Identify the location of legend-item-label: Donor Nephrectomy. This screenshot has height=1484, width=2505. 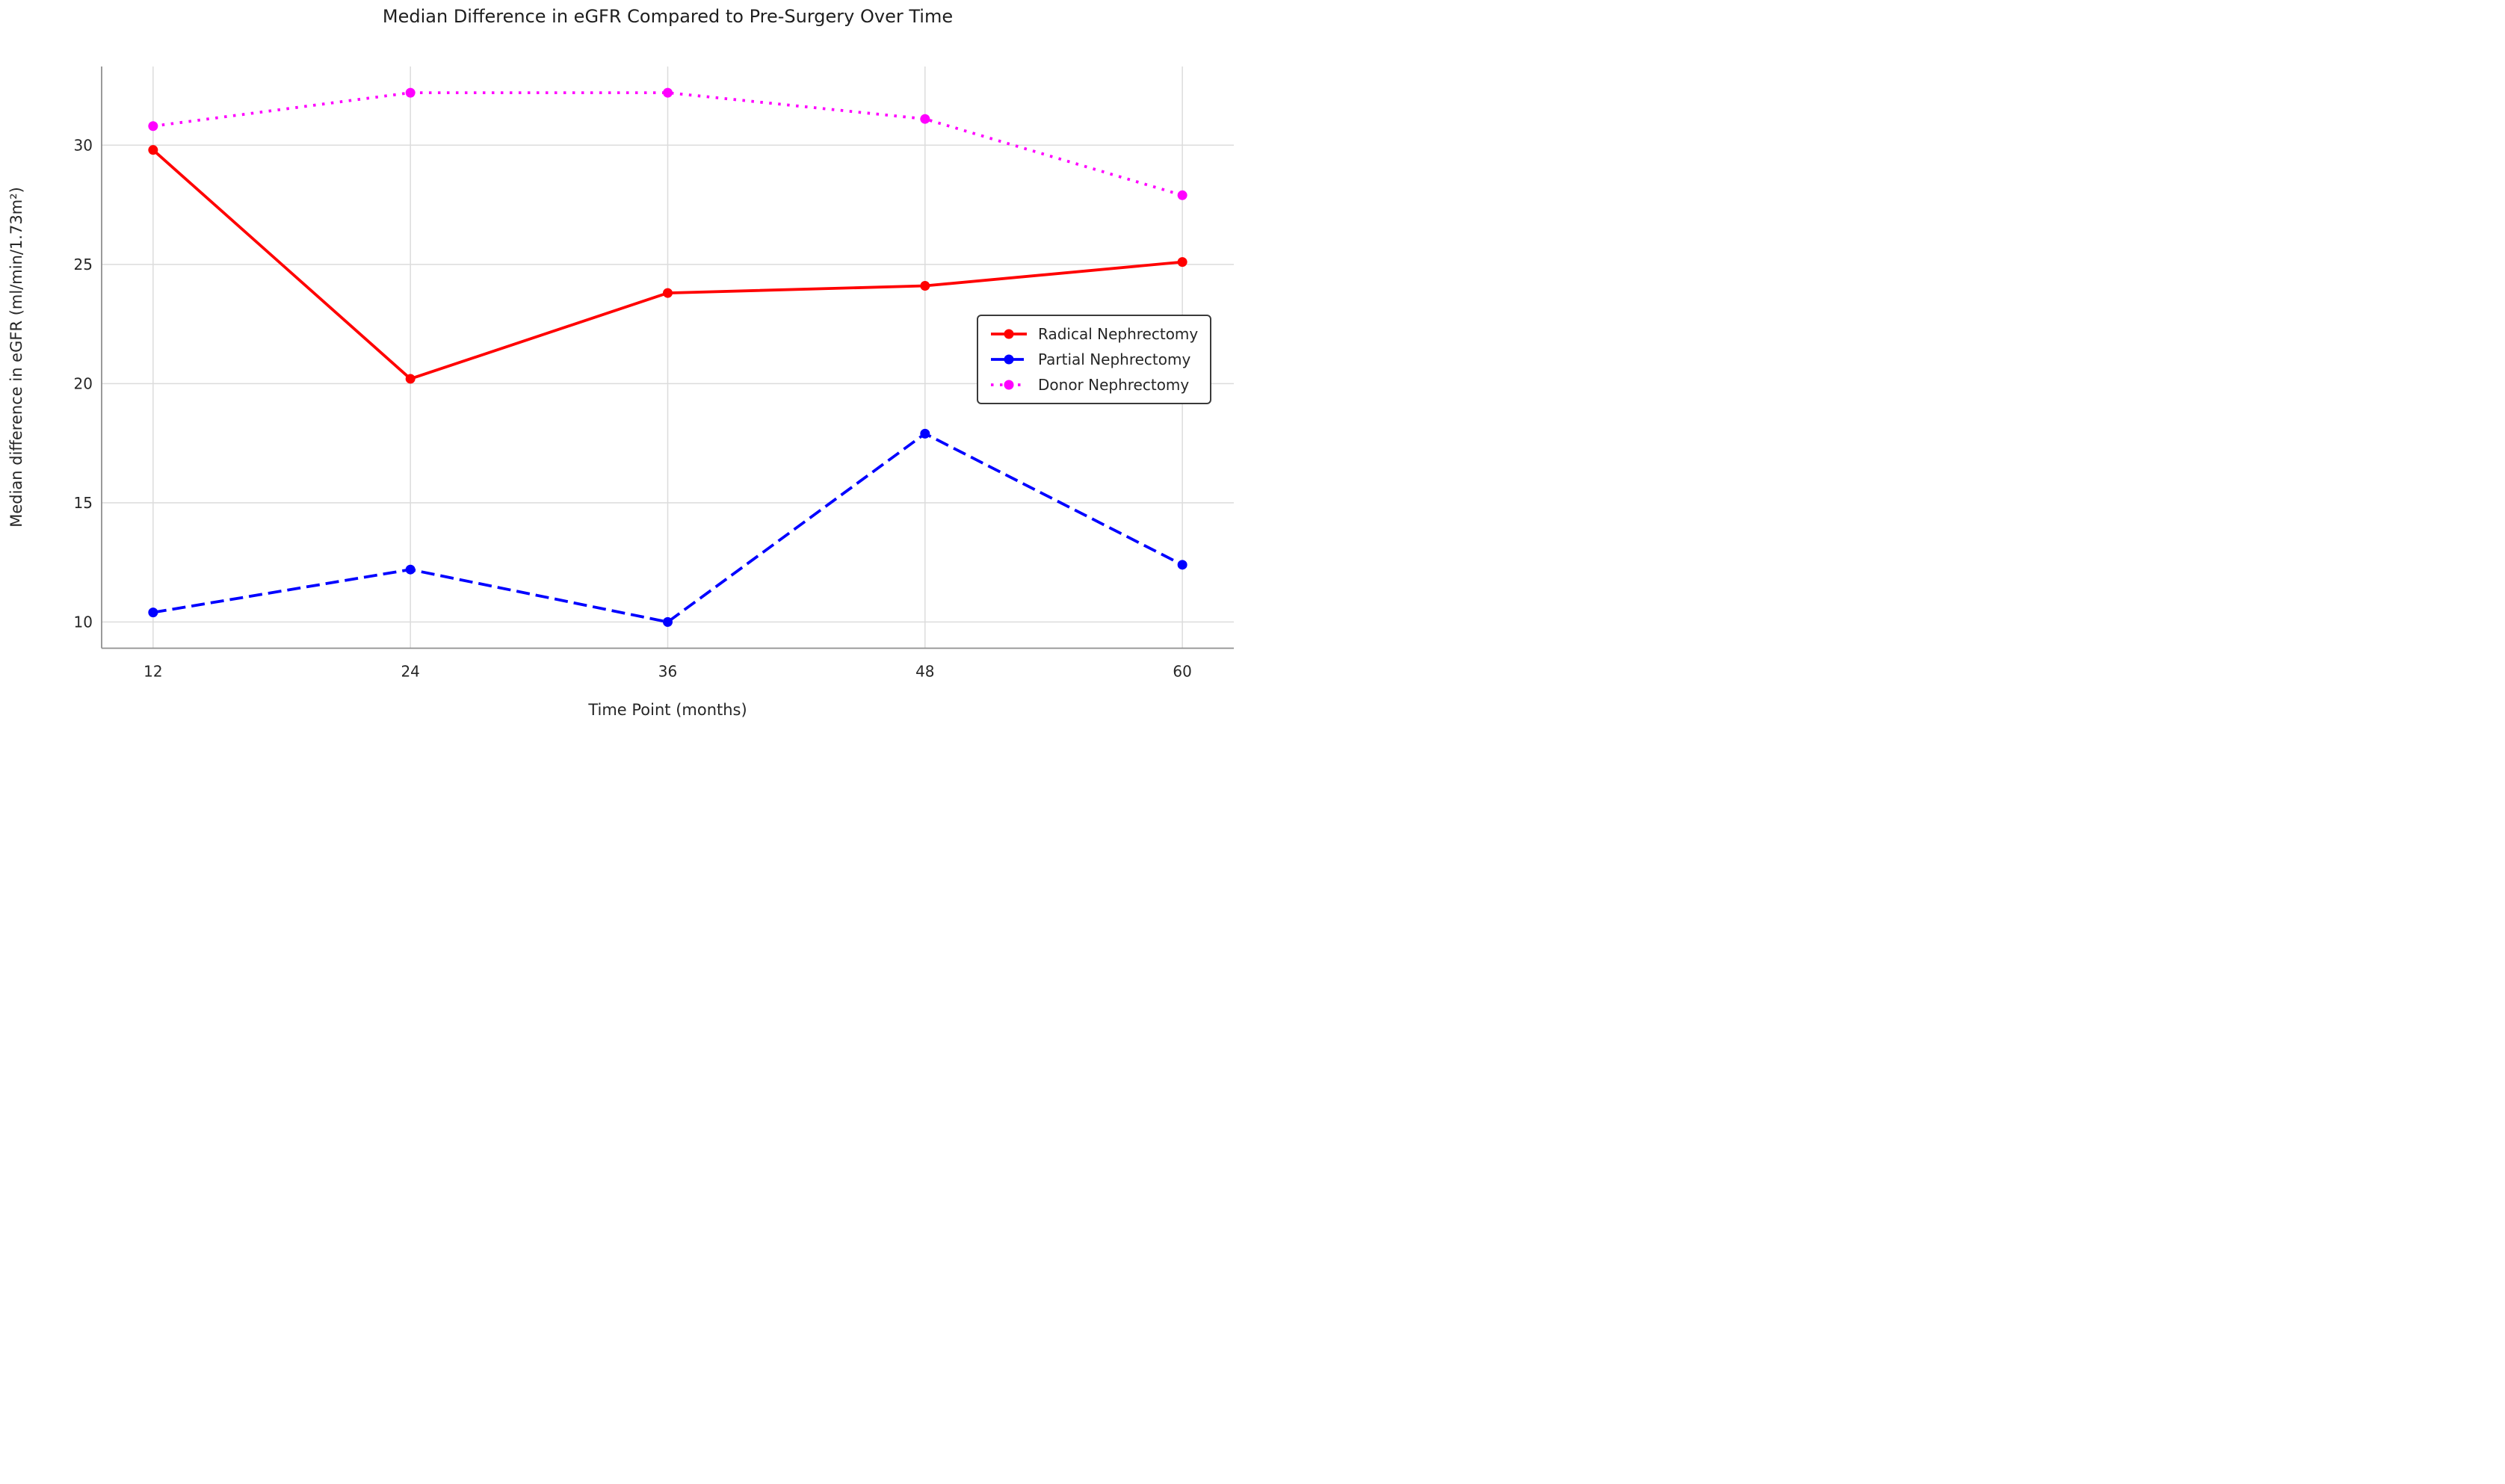
(1114, 385).